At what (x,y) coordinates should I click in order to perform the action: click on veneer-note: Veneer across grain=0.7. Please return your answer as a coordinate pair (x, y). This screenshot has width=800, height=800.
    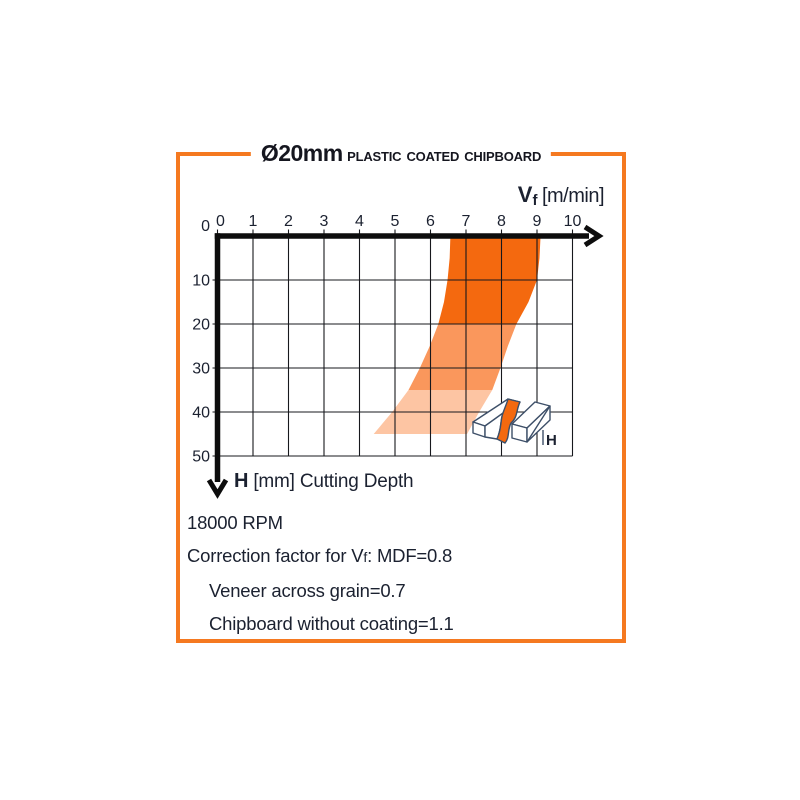
    Looking at the image, I should click on (307, 590).